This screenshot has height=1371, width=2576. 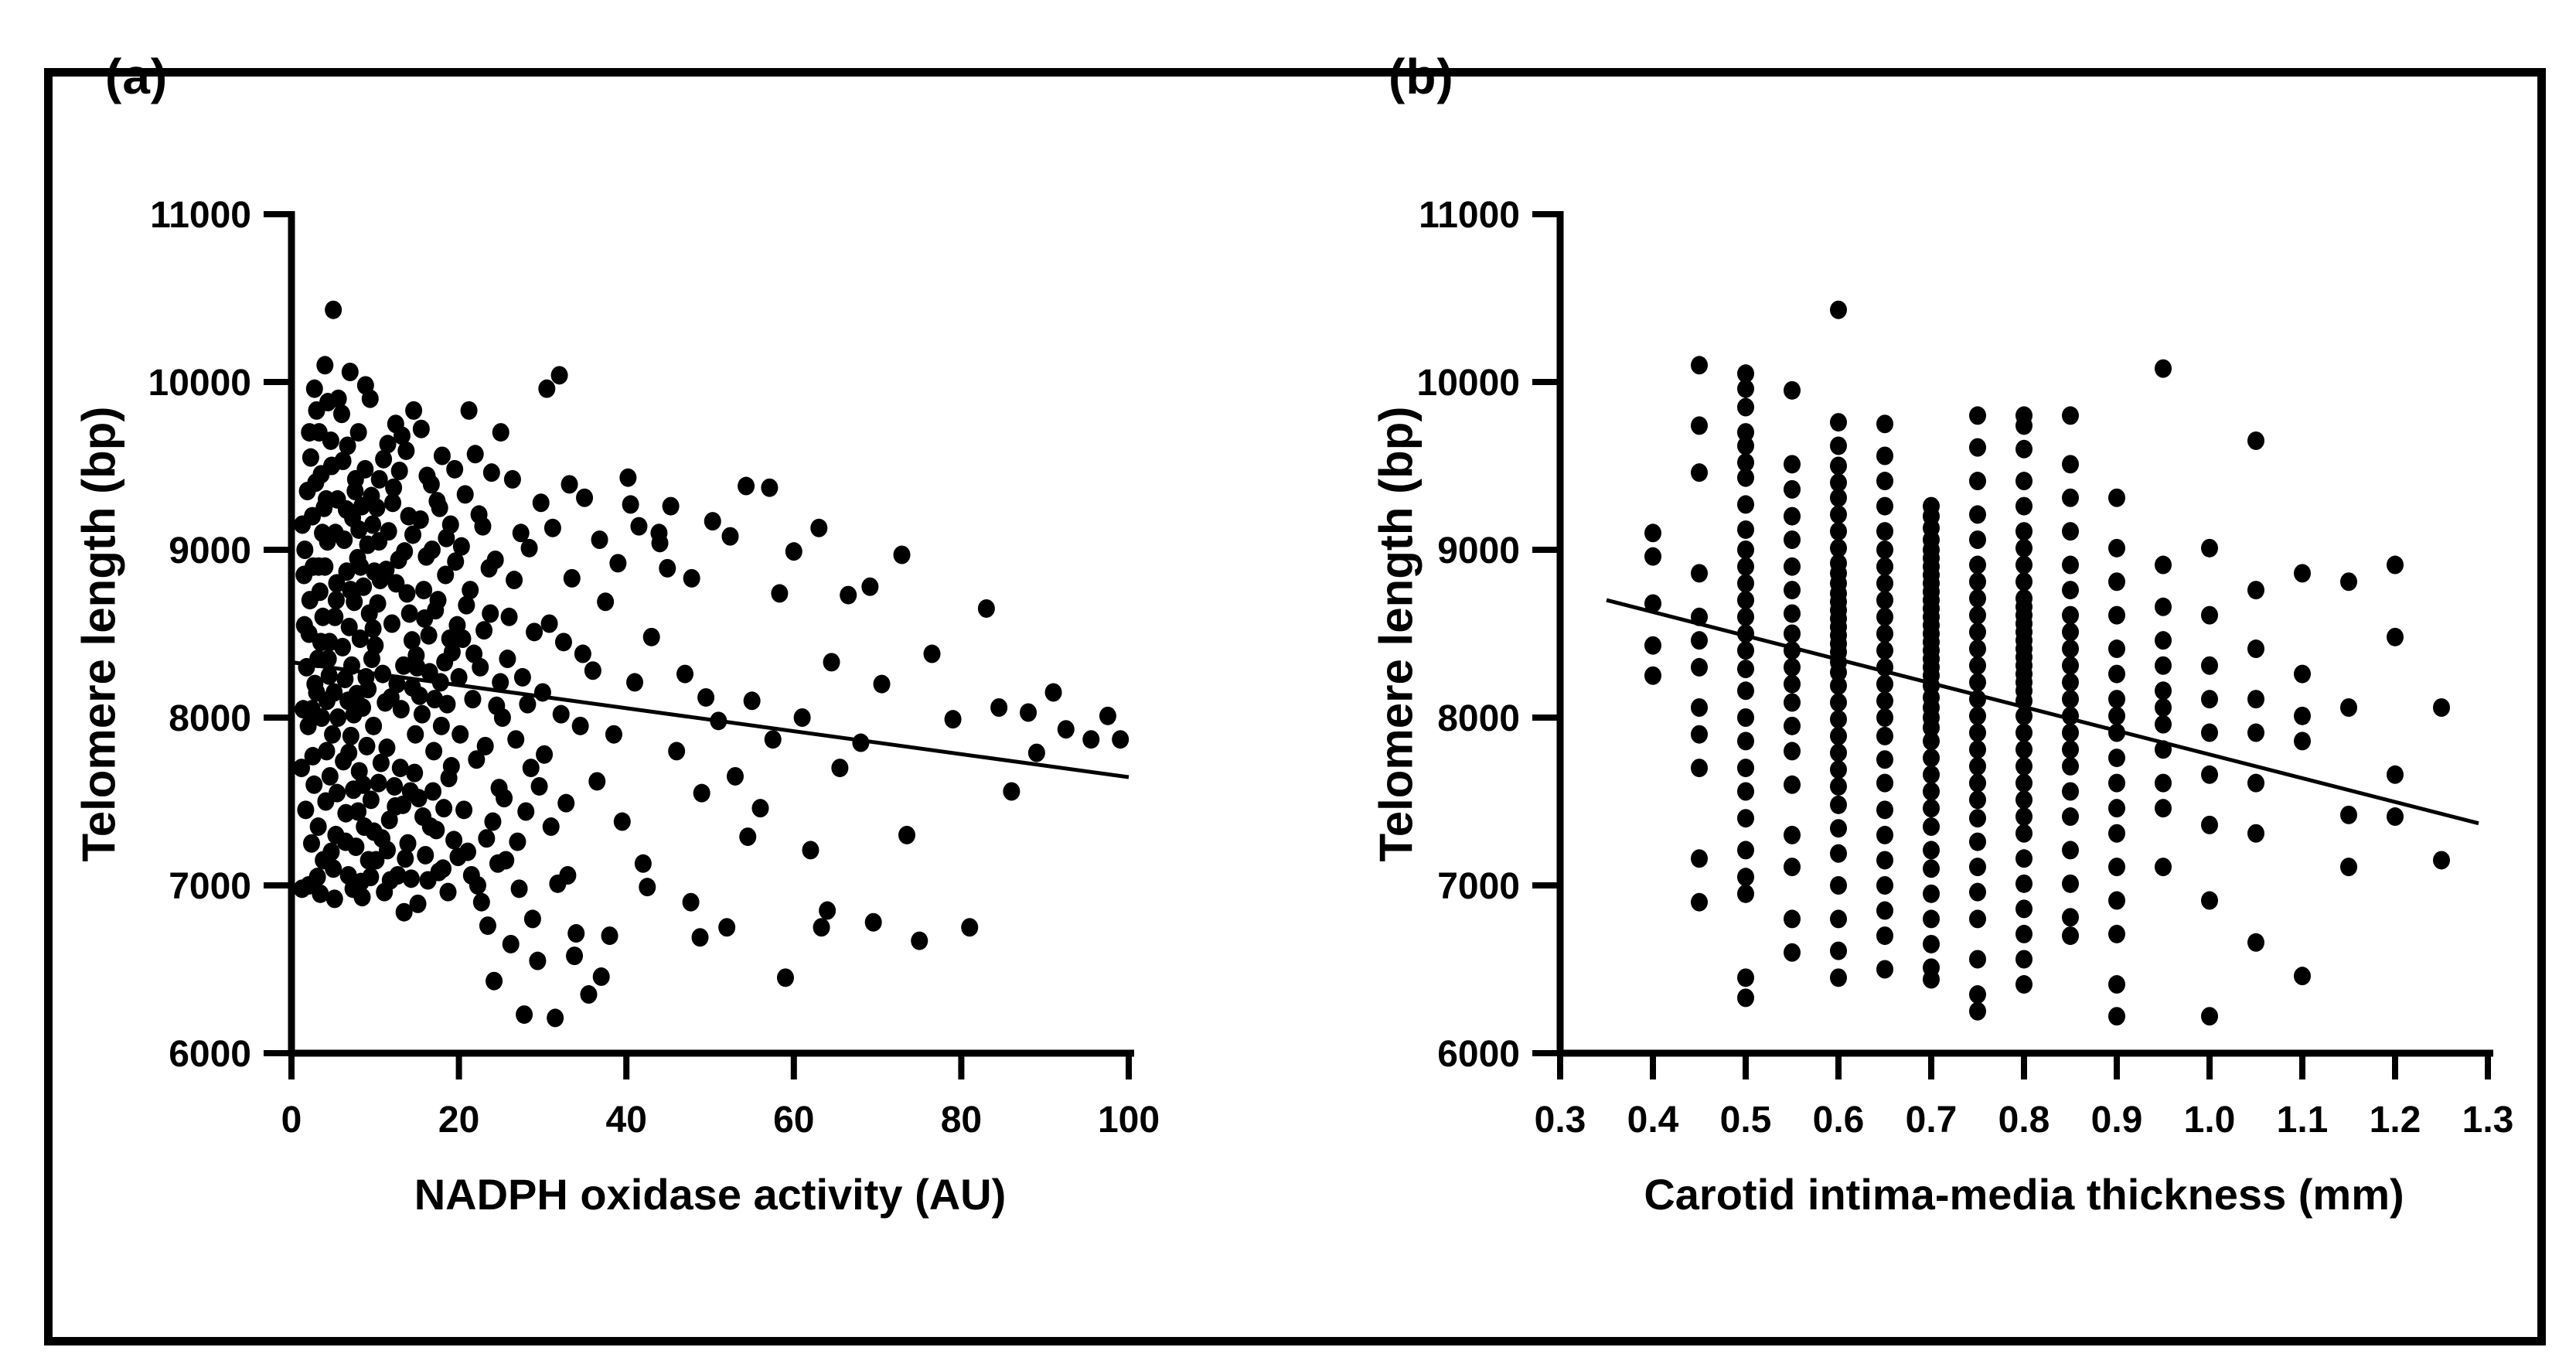 I want to click on x-tick-label: 1.0, so click(x=2210, y=1120).